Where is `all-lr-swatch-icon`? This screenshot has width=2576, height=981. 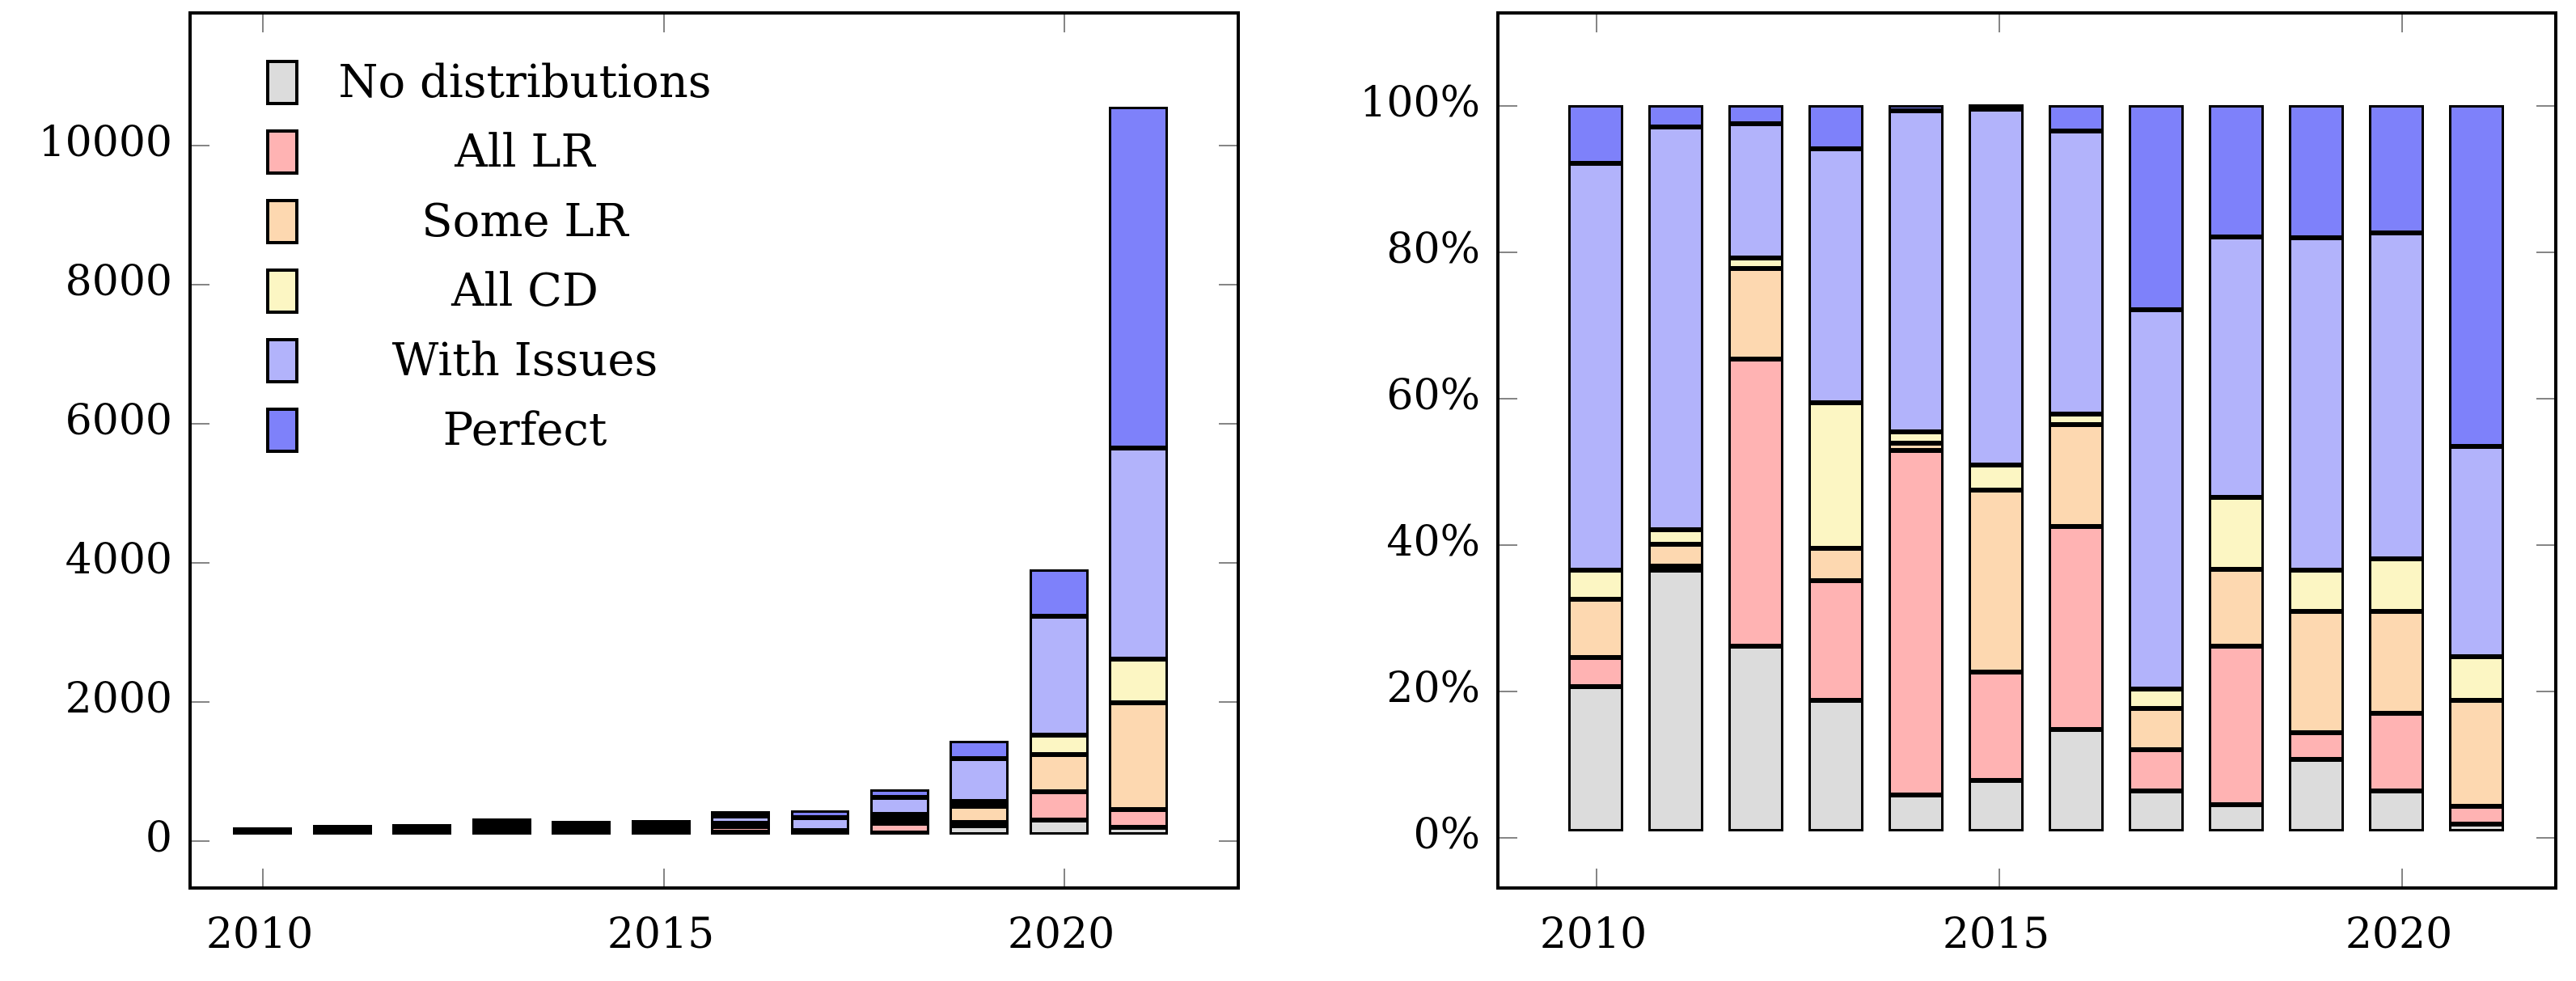
all-lr-swatch-icon is located at coordinates (282, 152).